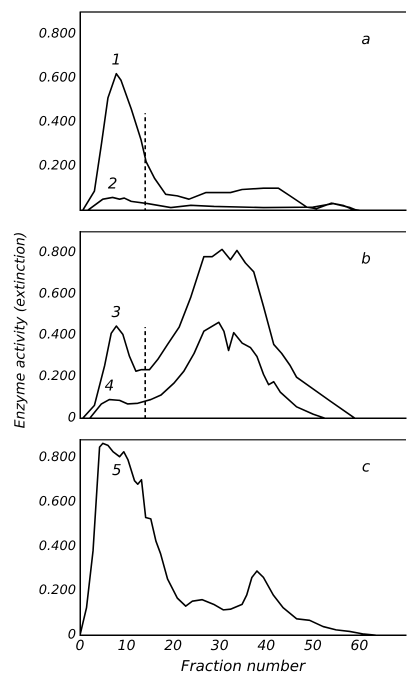 The width and height of the screenshot is (408, 684). Describe the element at coordinates (243, 665) in the screenshot. I see `x-axis-title: Fraction number` at that location.